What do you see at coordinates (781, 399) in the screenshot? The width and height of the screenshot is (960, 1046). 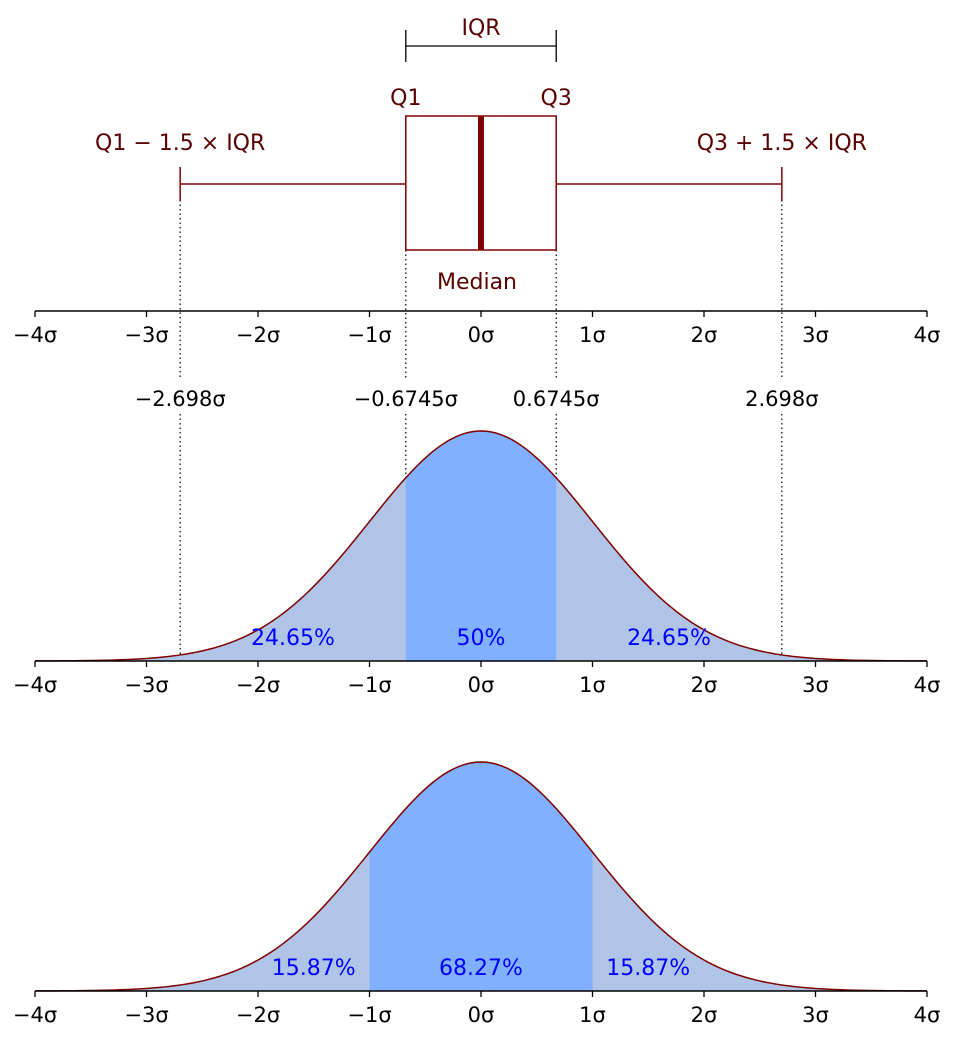 I see `quantile-marker-label: 2.698σ` at bounding box center [781, 399].